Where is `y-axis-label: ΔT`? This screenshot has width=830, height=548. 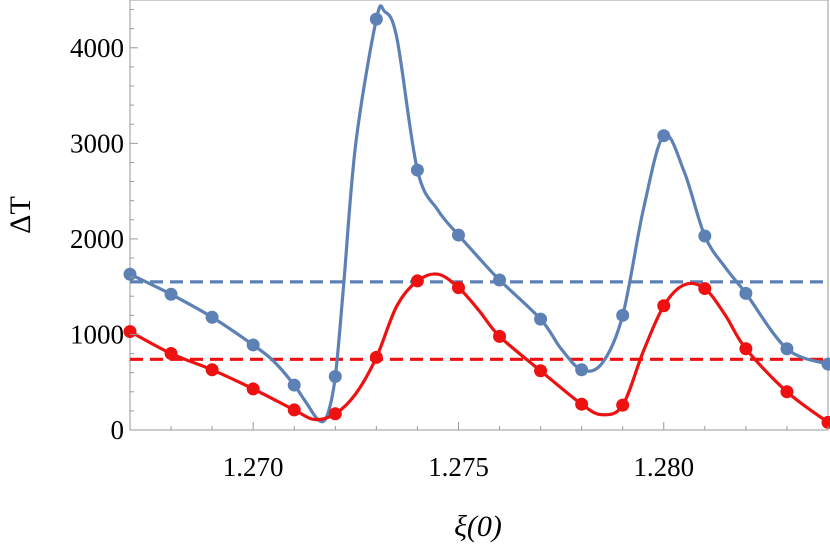
y-axis-label: ΔT is located at coordinates (20, 215).